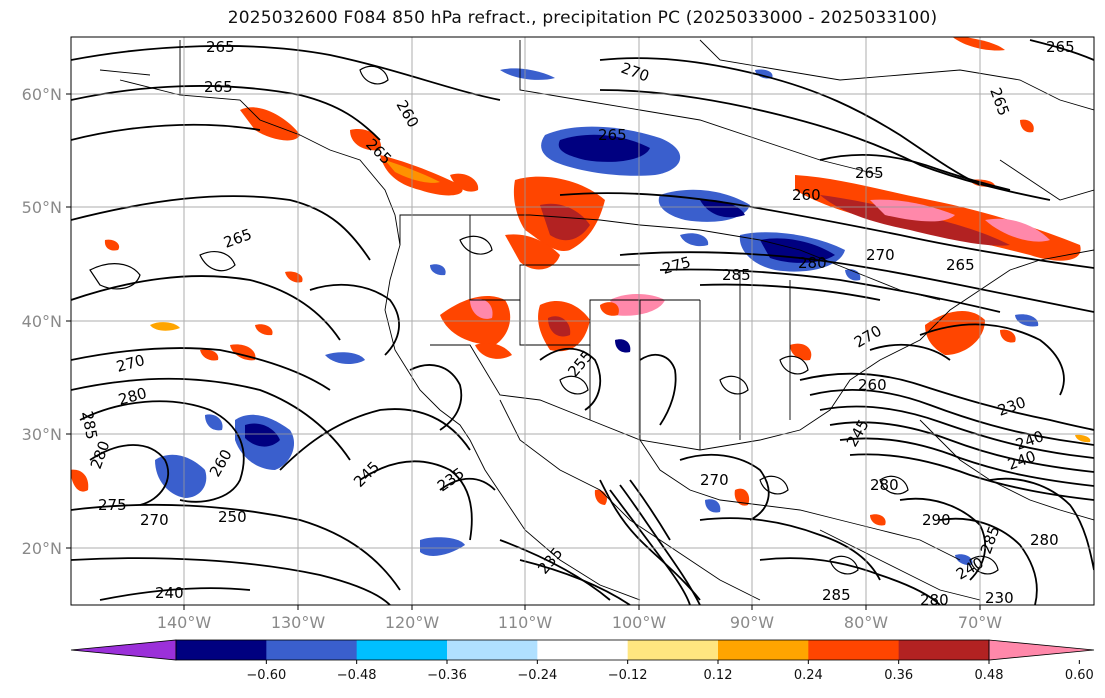 The height and width of the screenshot is (698, 1105). What do you see at coordinates (718, 675) in the screenshot?
I see `colorbar-label: 0.12` at bounding box center [718, 675].